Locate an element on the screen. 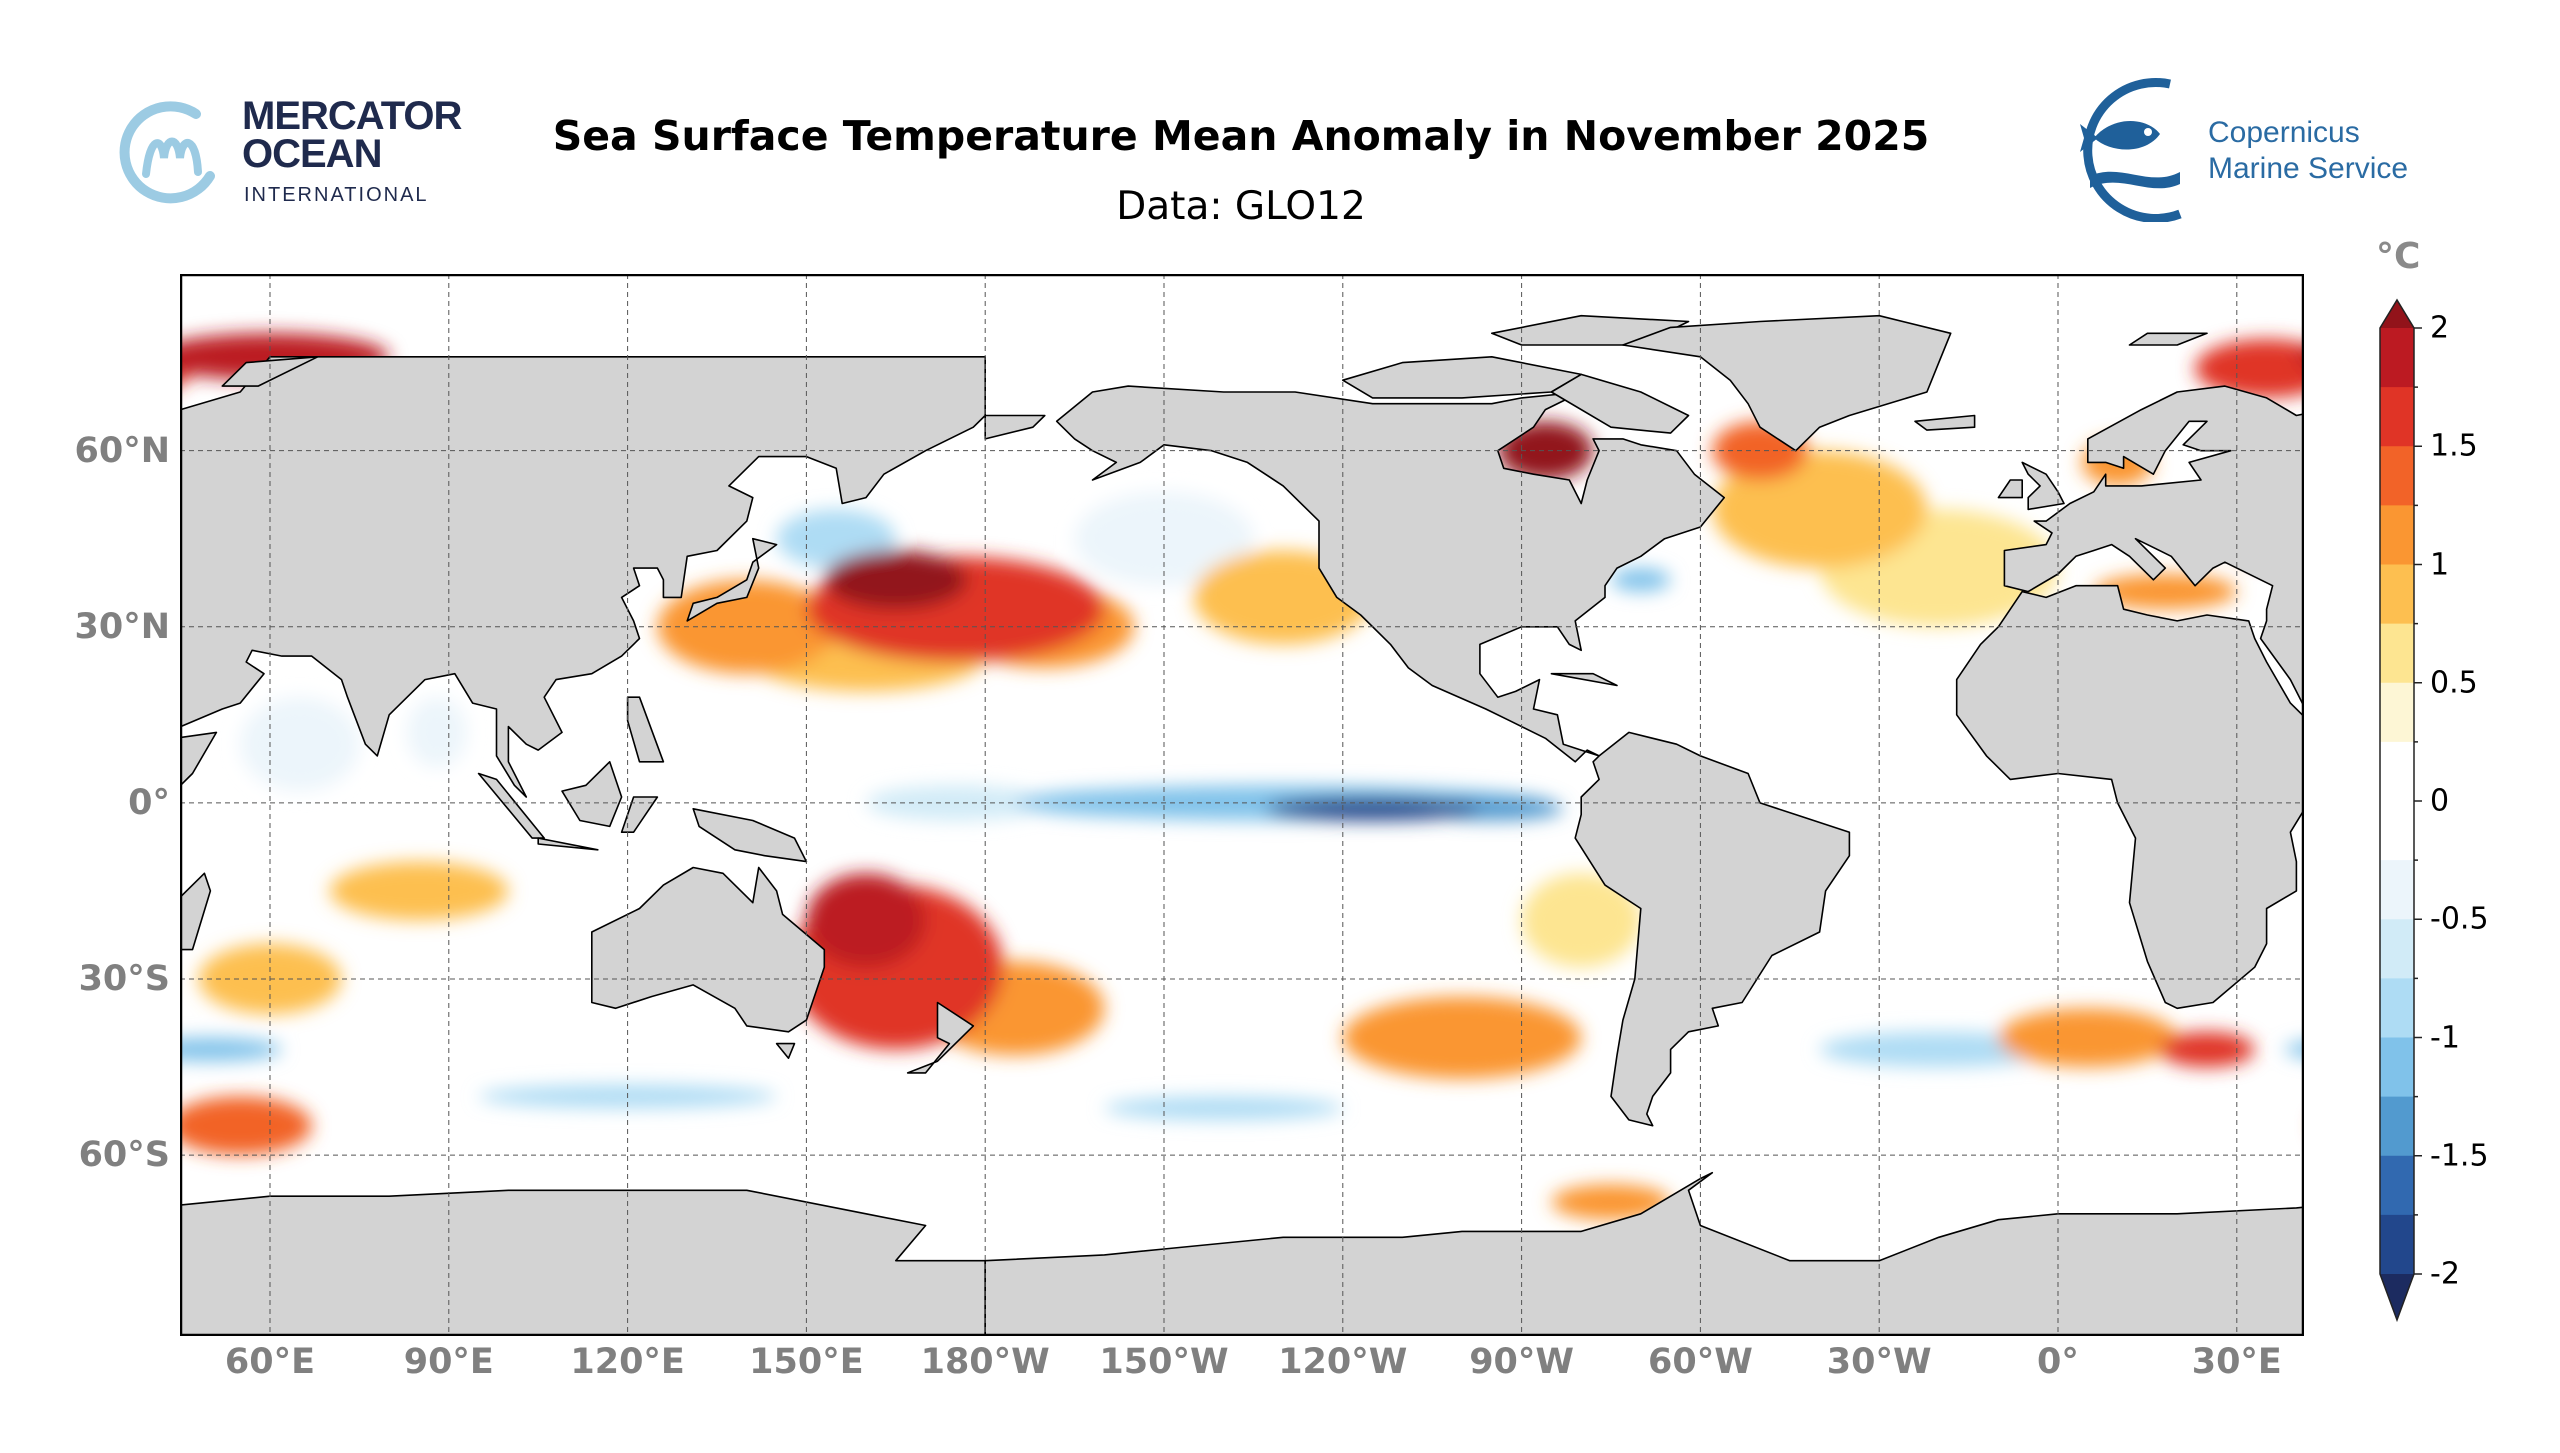 The image size is (2560, 1453). copernicus-logo-line2: Marine Service is located at coordinates (2308, 168).